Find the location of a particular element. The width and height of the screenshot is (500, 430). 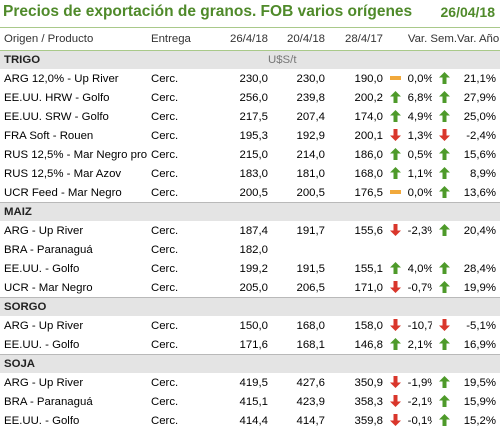

row-origin: FRA Soft - Rouen is located at coordinates (73, 135).